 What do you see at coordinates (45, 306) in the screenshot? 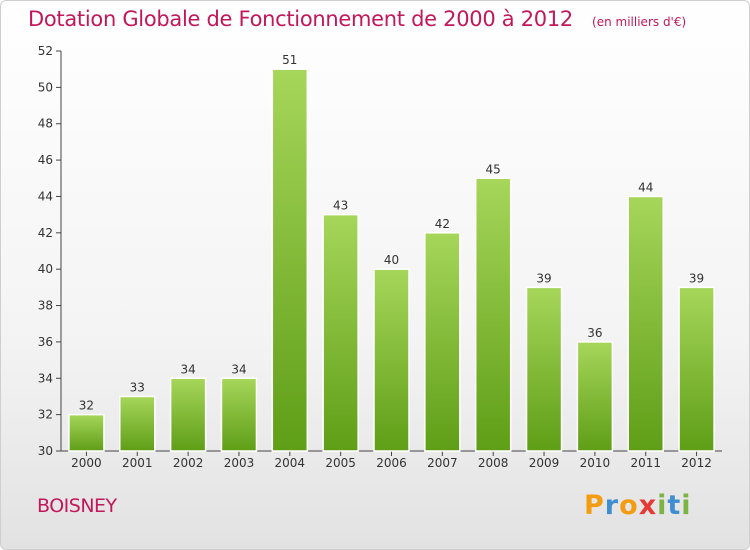
I see `y-tick-label: 38` at bounding box center [45, 306].